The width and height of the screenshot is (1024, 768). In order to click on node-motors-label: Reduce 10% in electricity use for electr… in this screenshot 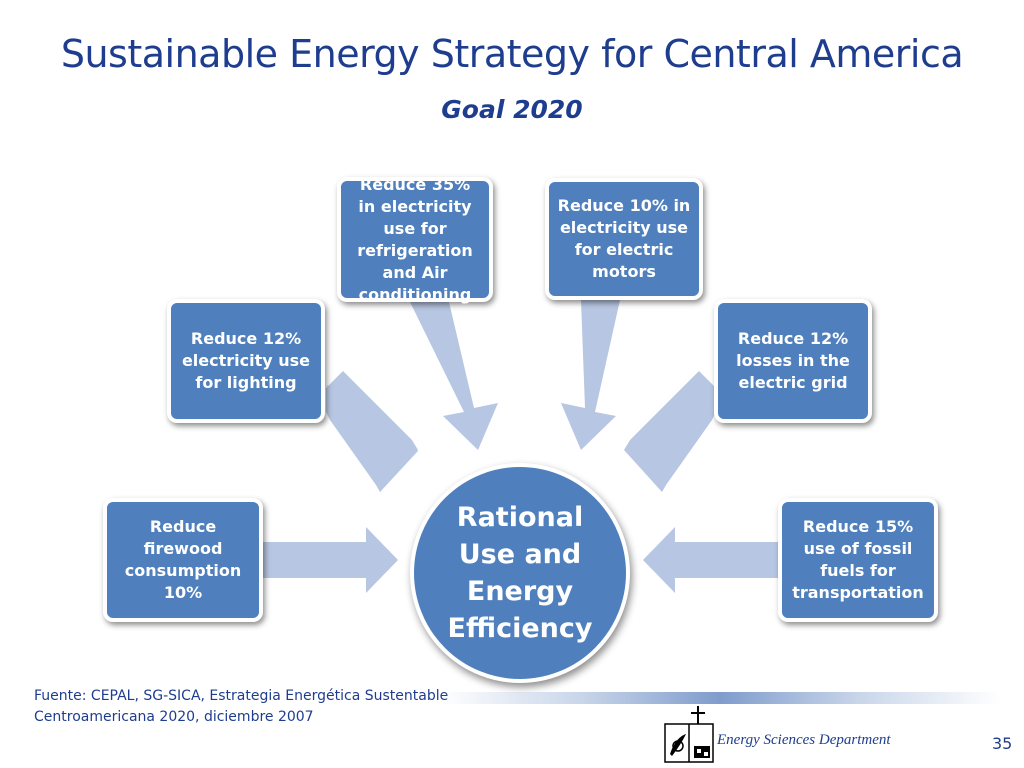, I will do `click(624, 238)`.